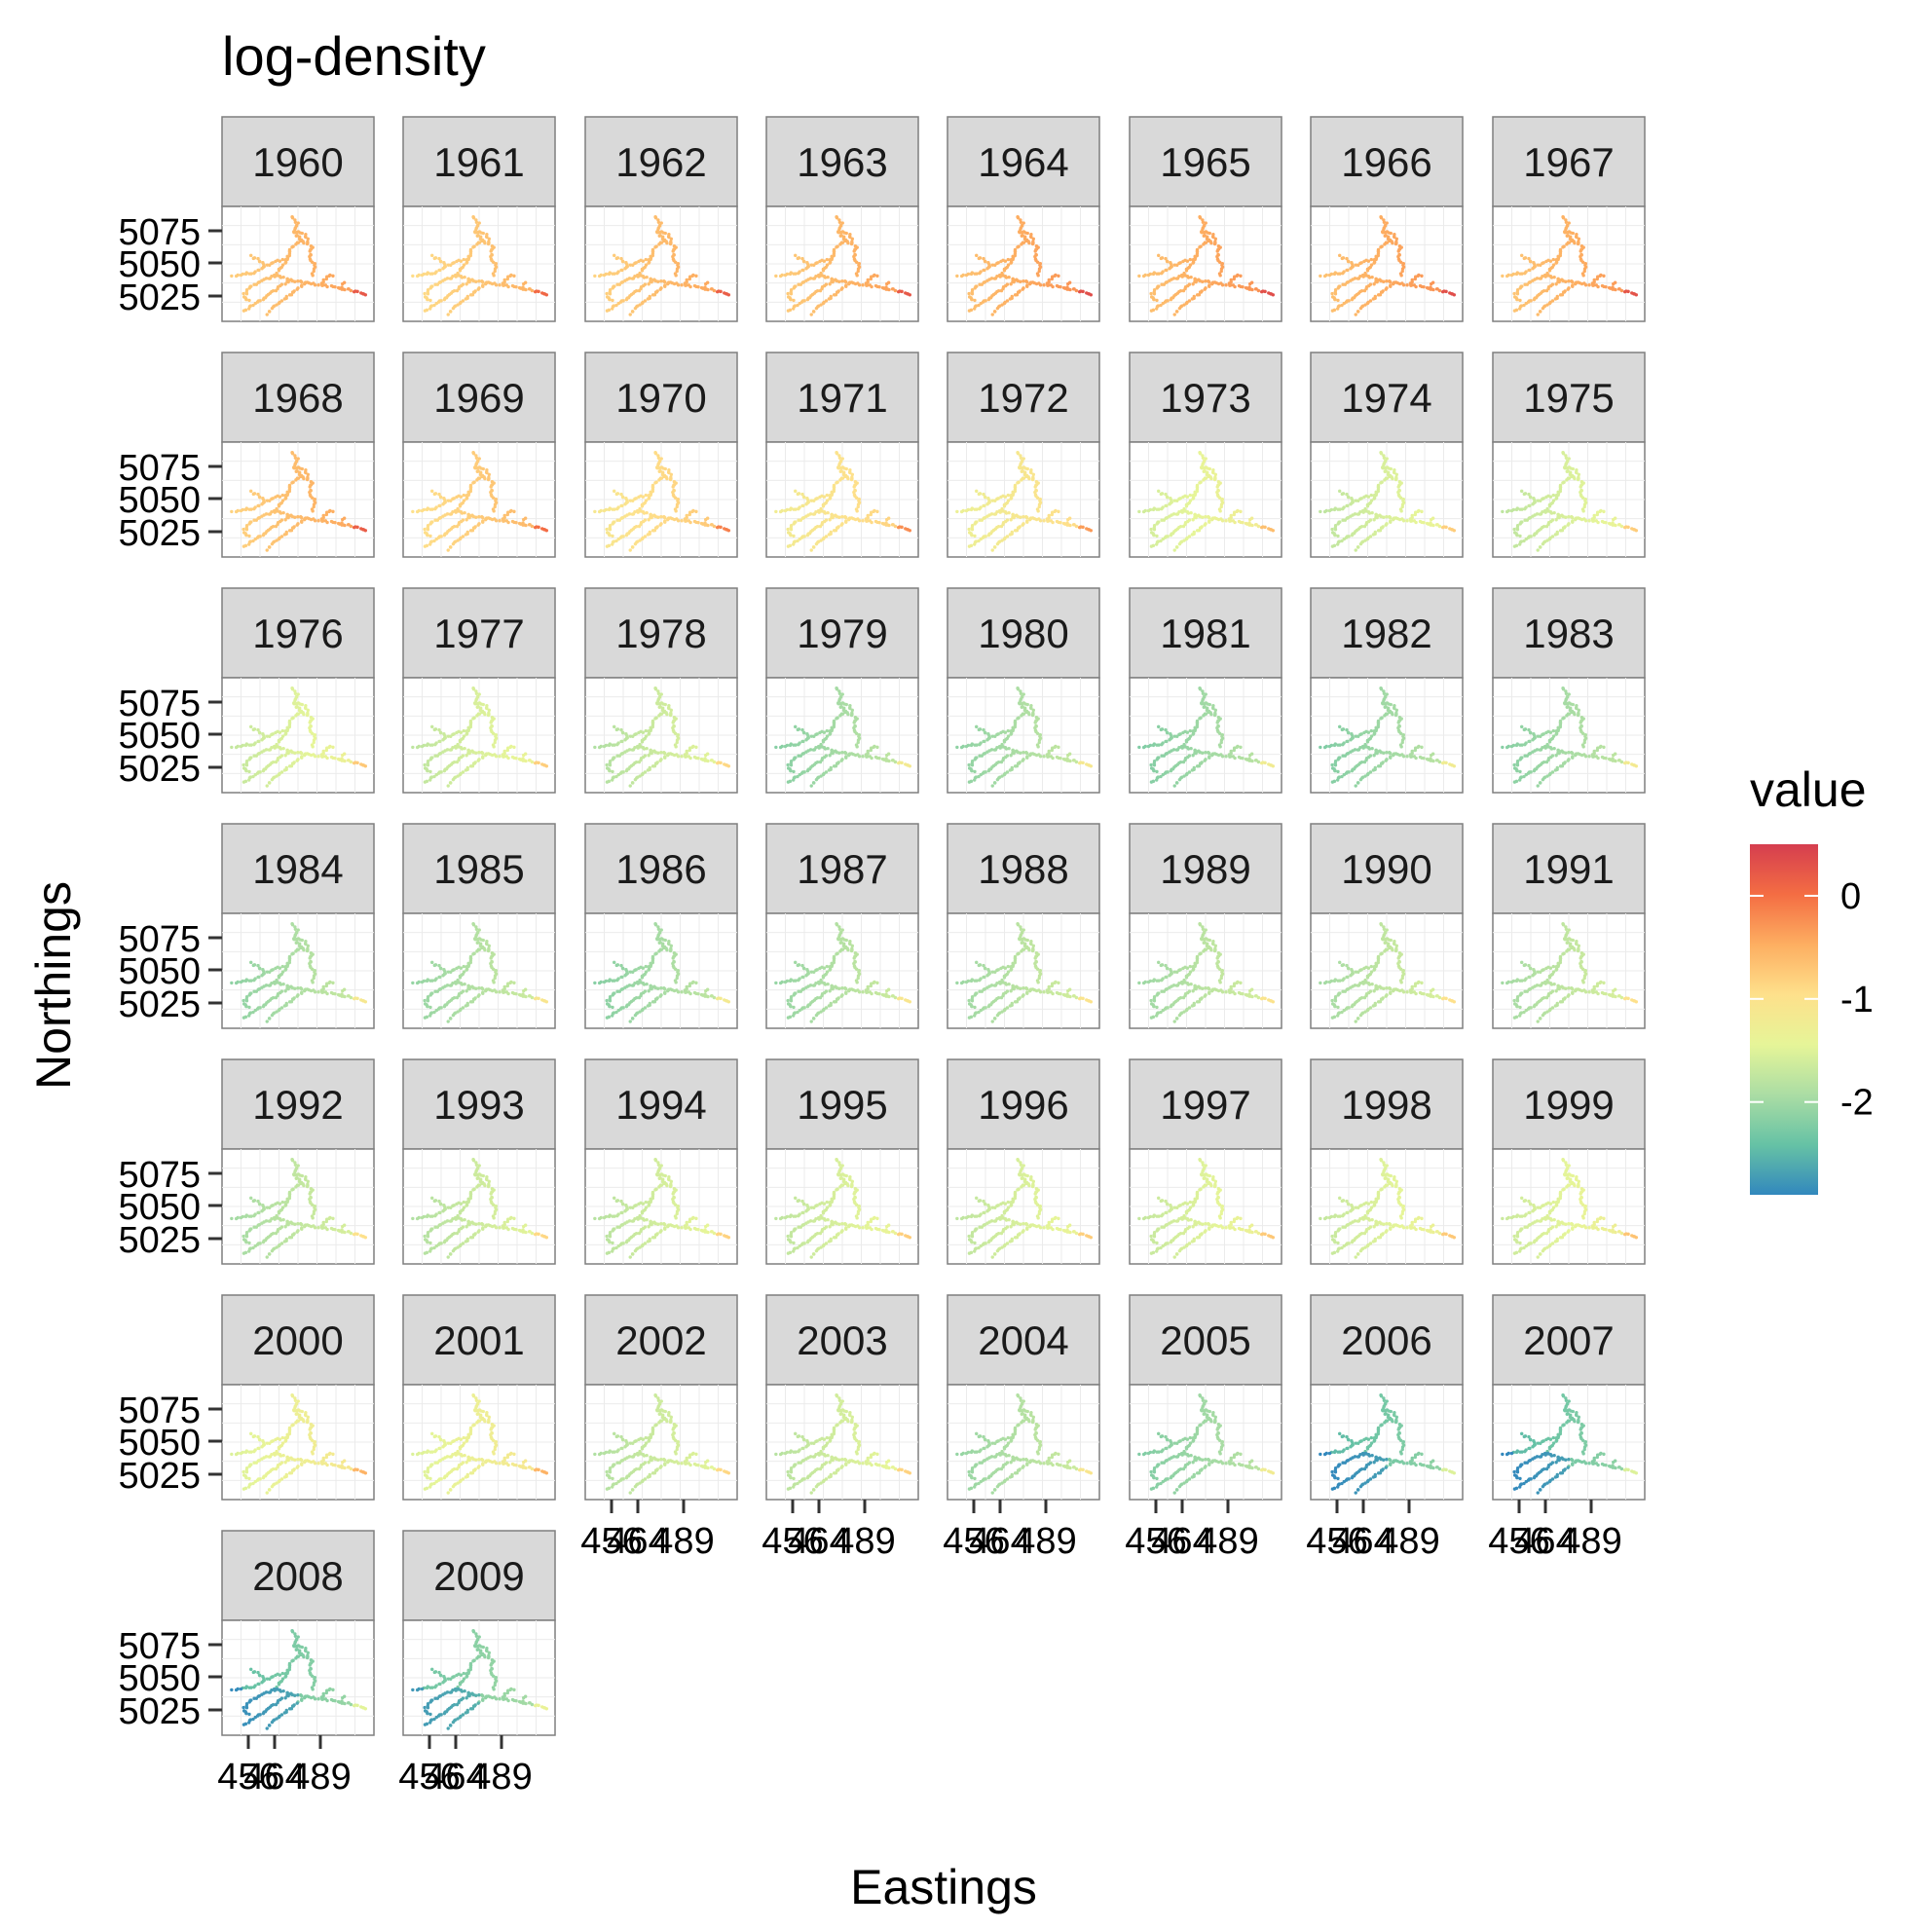 The height and width of the screenshot is (1929, 1932). I want to click on facet-panel-1973: 1973, so click(1205, 455).